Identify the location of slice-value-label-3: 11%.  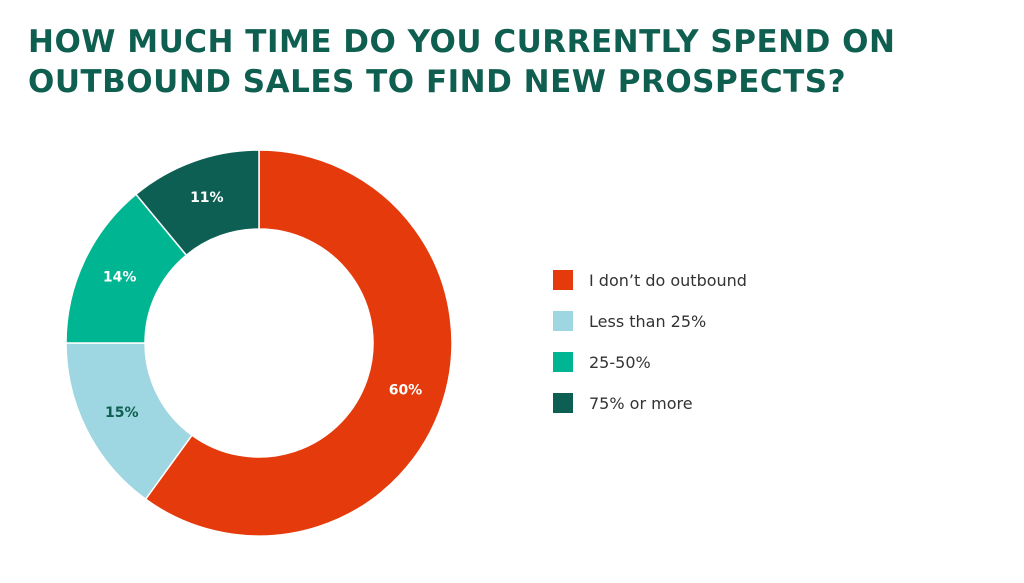
(207, 198).